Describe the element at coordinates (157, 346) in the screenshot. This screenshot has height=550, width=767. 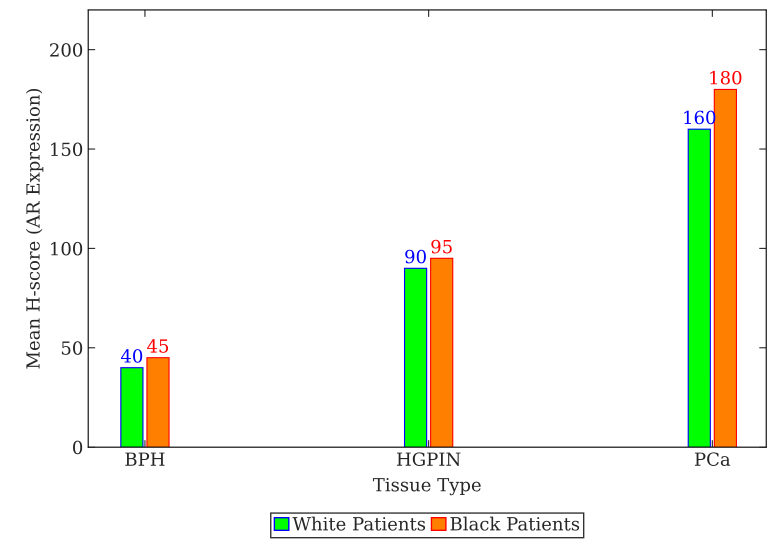
I see `data-label: 45` at that location.